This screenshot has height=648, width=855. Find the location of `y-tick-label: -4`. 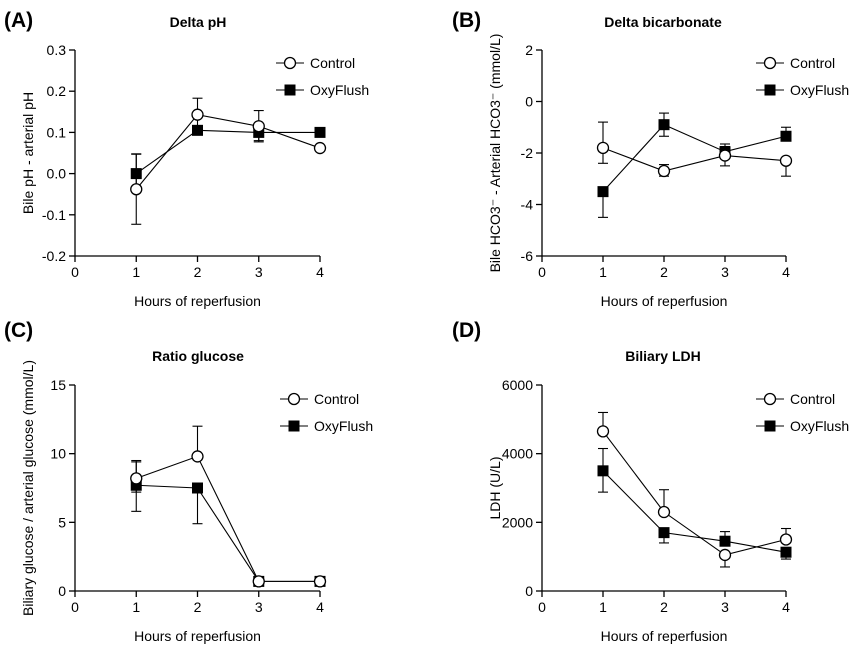

y-tick-label: -4 is located at coordinates (527, 205).